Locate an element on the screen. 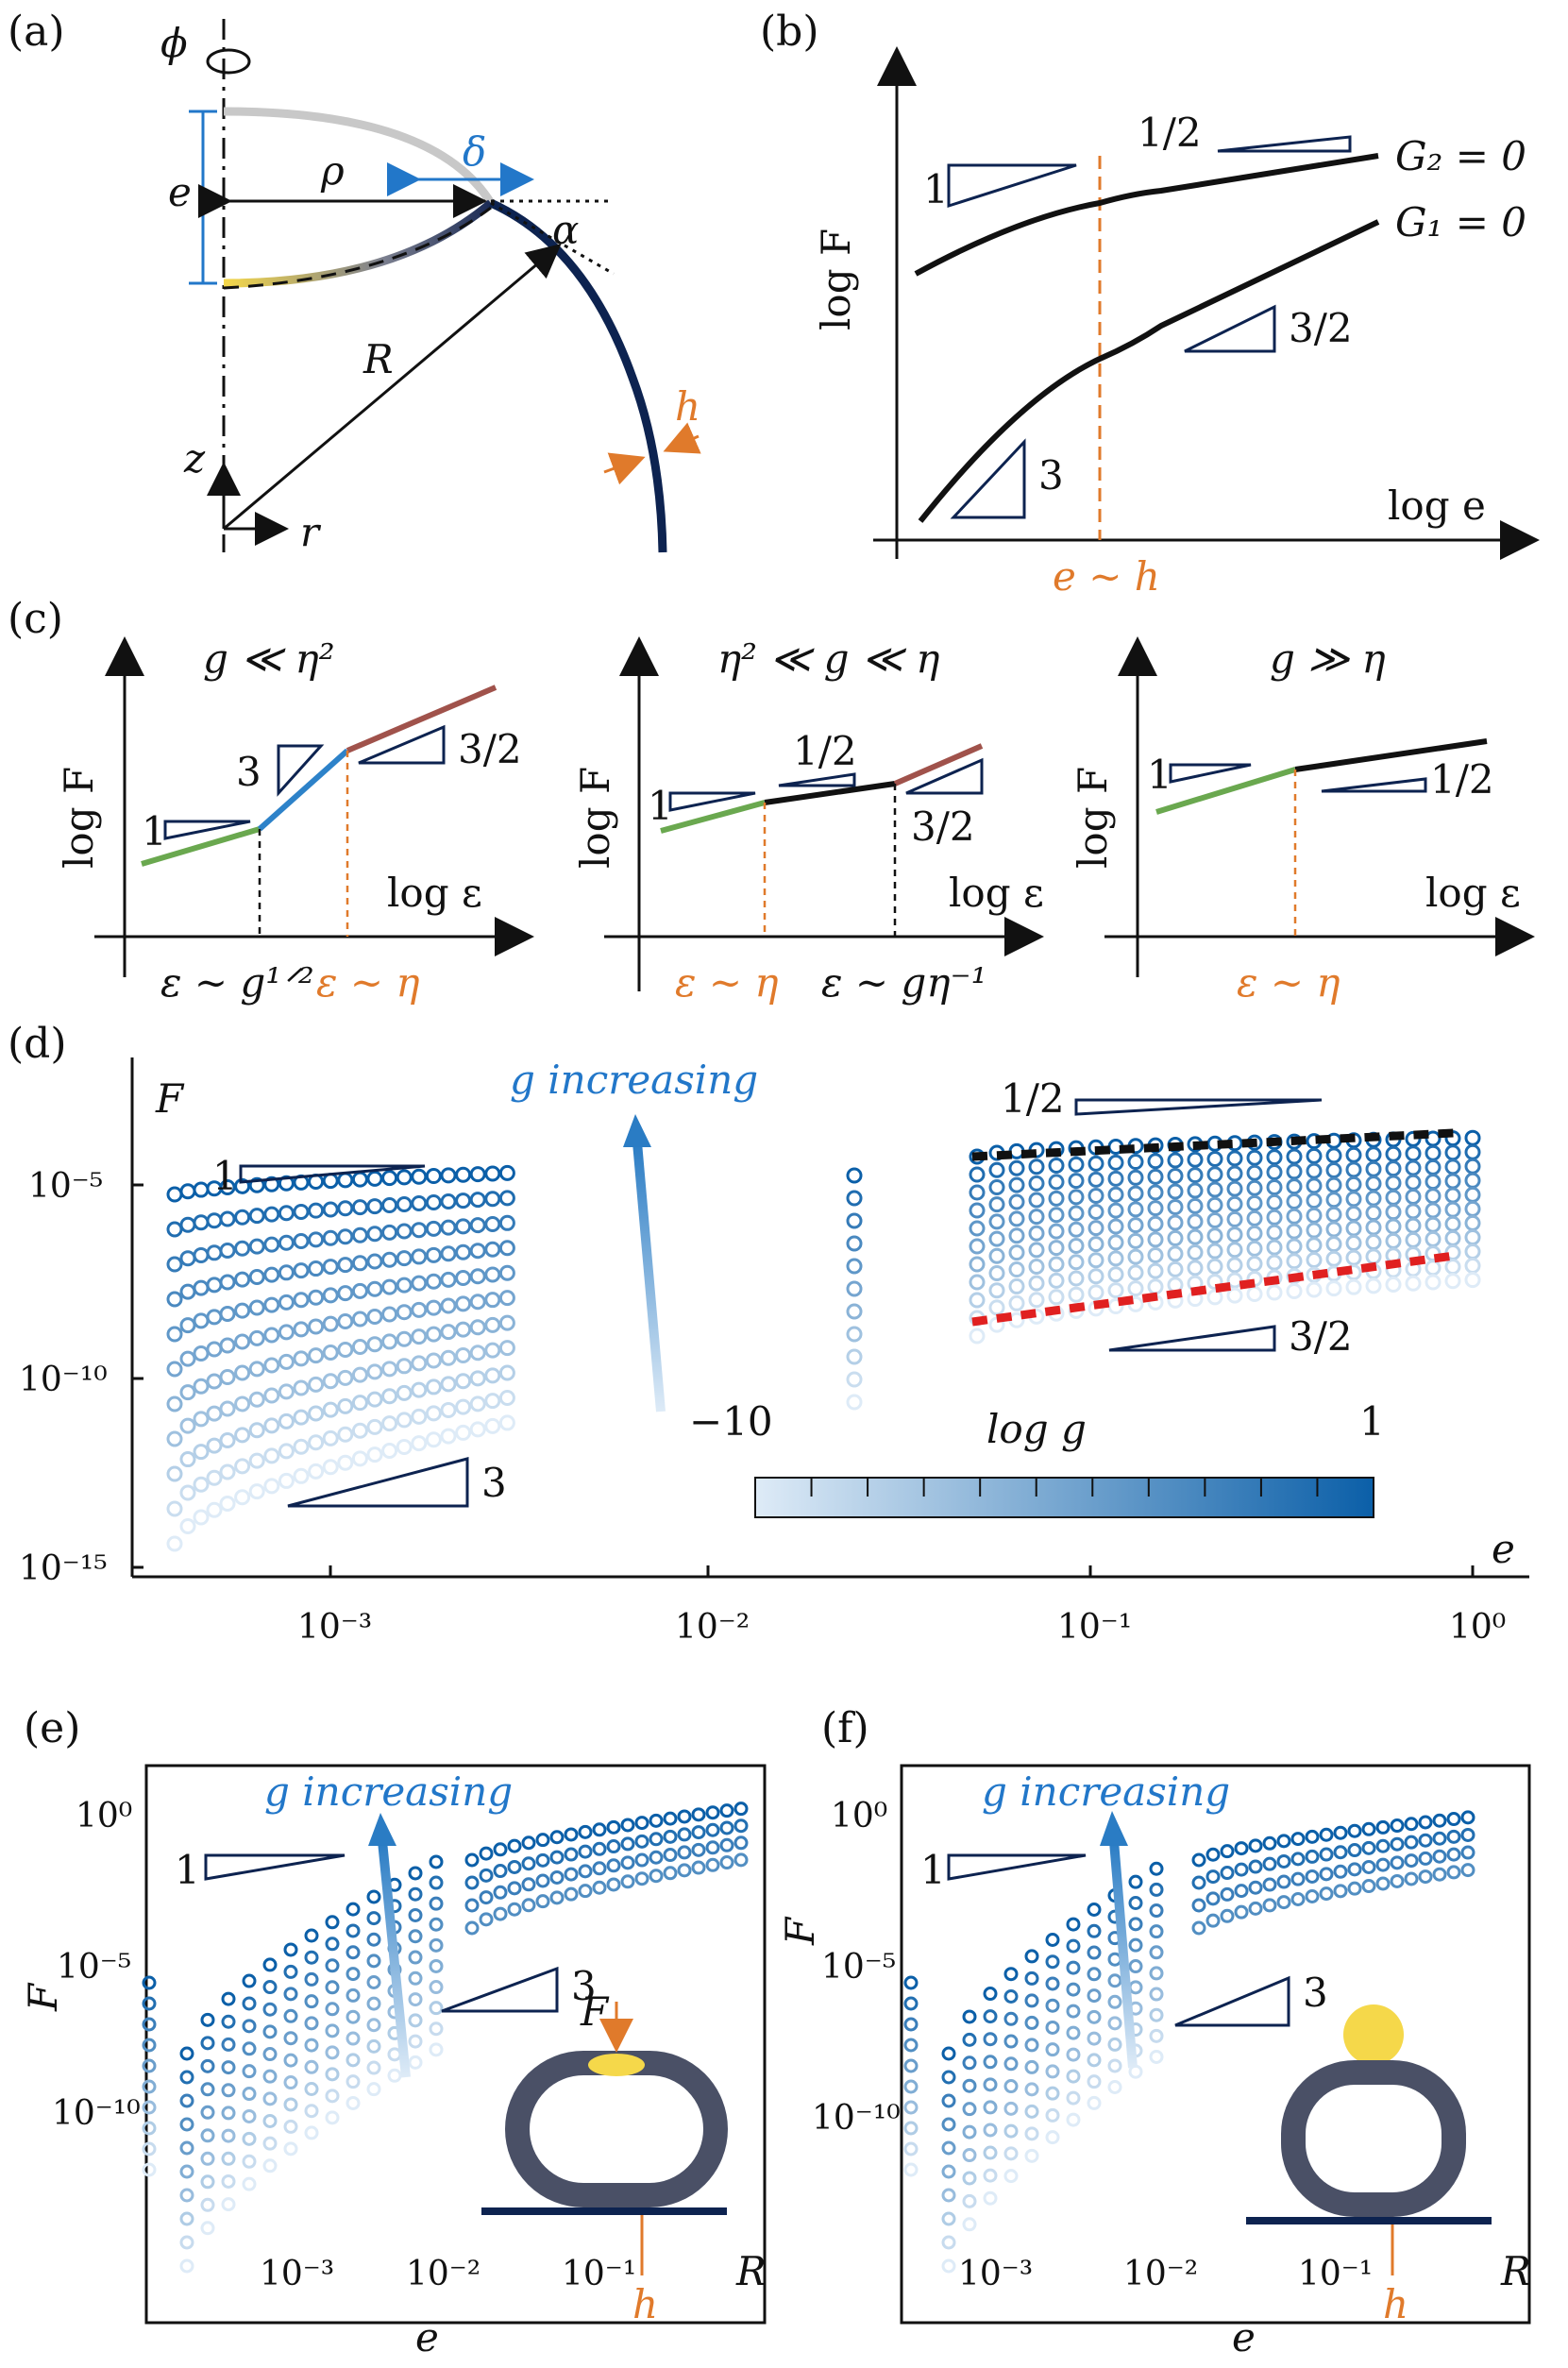 Image resolution: width=1568 pixels, height=2368 pixels. c3-slope-half: 1/2 is located at coordinates (1462, 780).